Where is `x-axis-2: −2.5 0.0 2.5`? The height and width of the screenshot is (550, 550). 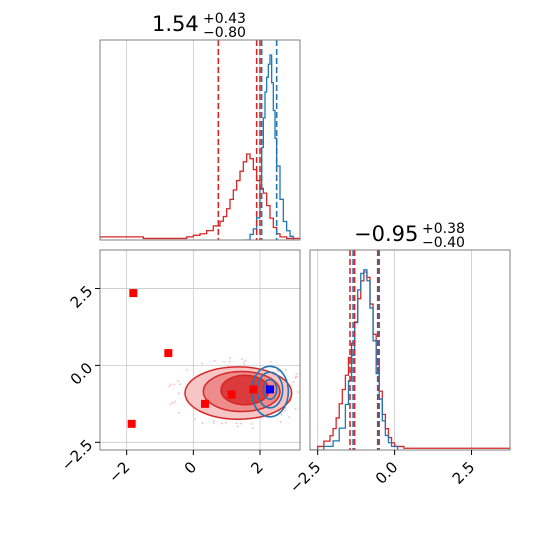 x-axis-2: −2.5 0.0 2.5 is located at coordinates (382, 473).